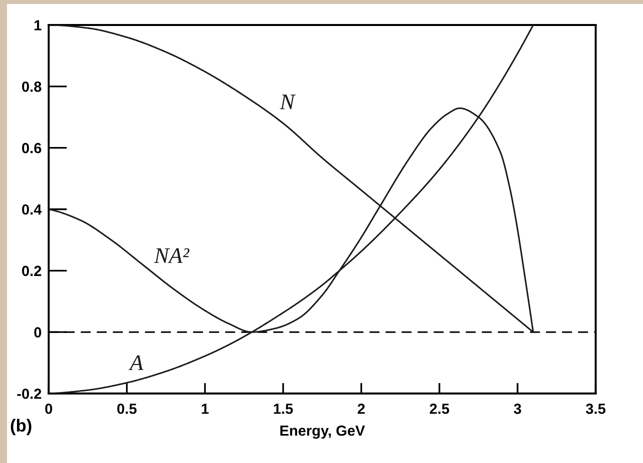  What do you see at coordinates (518, 409) in the screenshot?
I see `x-tick-label: 3` at bounding box center [518, 409].